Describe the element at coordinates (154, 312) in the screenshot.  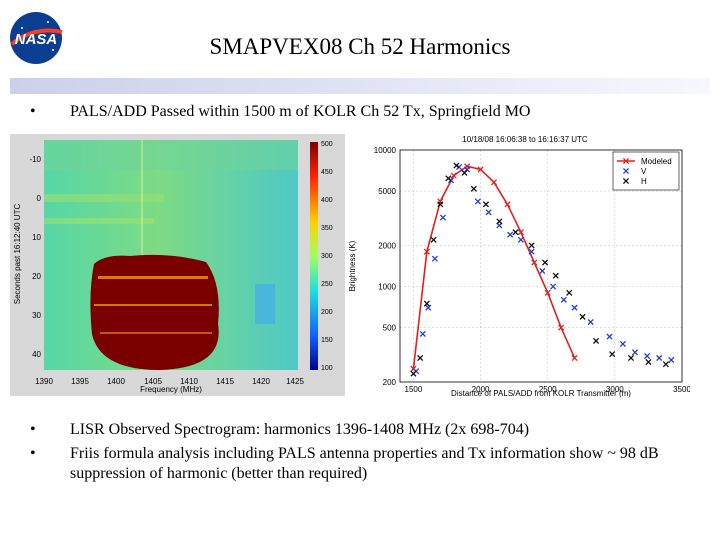
I see `harmonic-blob` at that location.